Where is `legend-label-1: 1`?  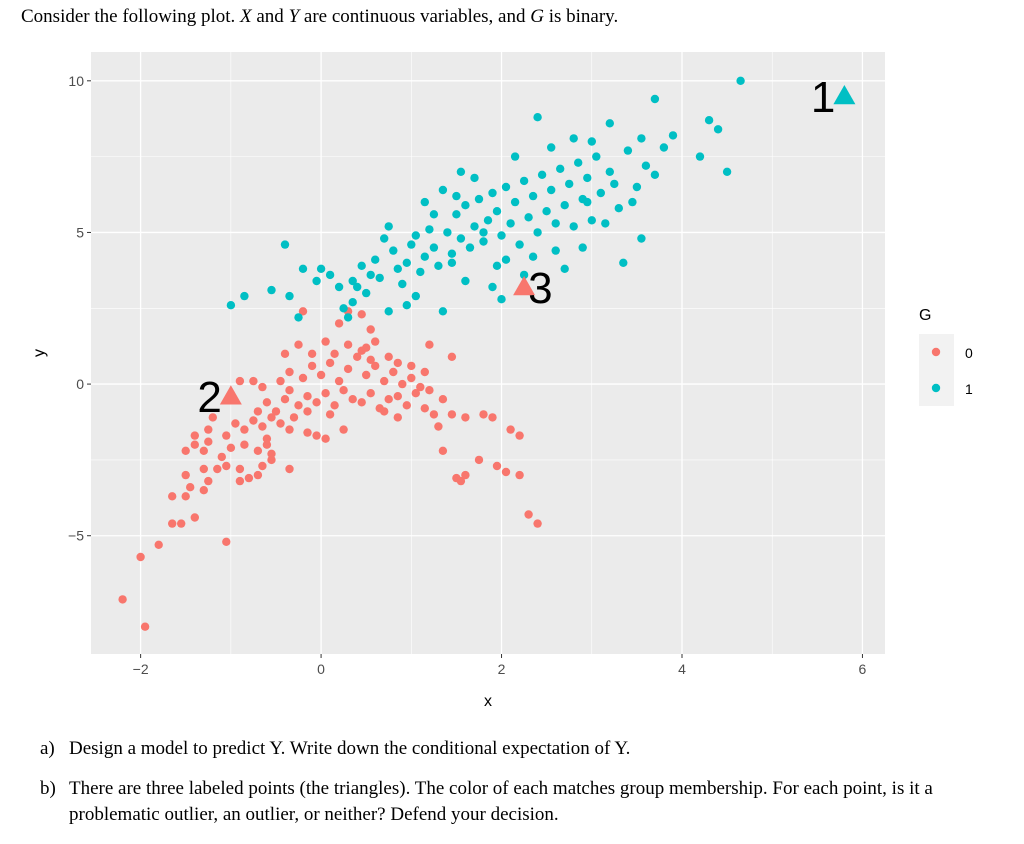 legend-label-1: 1 is located at coordinates (969, 389).